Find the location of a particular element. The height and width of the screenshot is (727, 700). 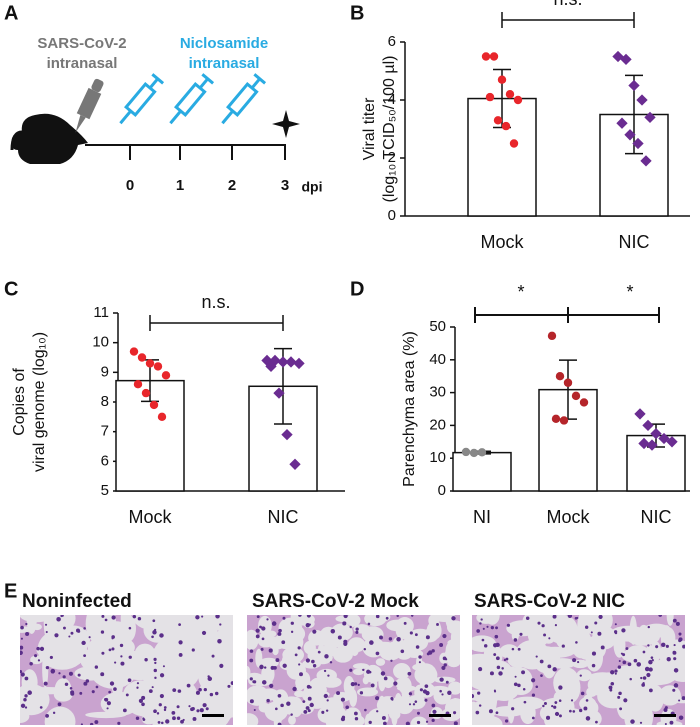

y-tick-label: 8 is located at coordinates (105, 401).